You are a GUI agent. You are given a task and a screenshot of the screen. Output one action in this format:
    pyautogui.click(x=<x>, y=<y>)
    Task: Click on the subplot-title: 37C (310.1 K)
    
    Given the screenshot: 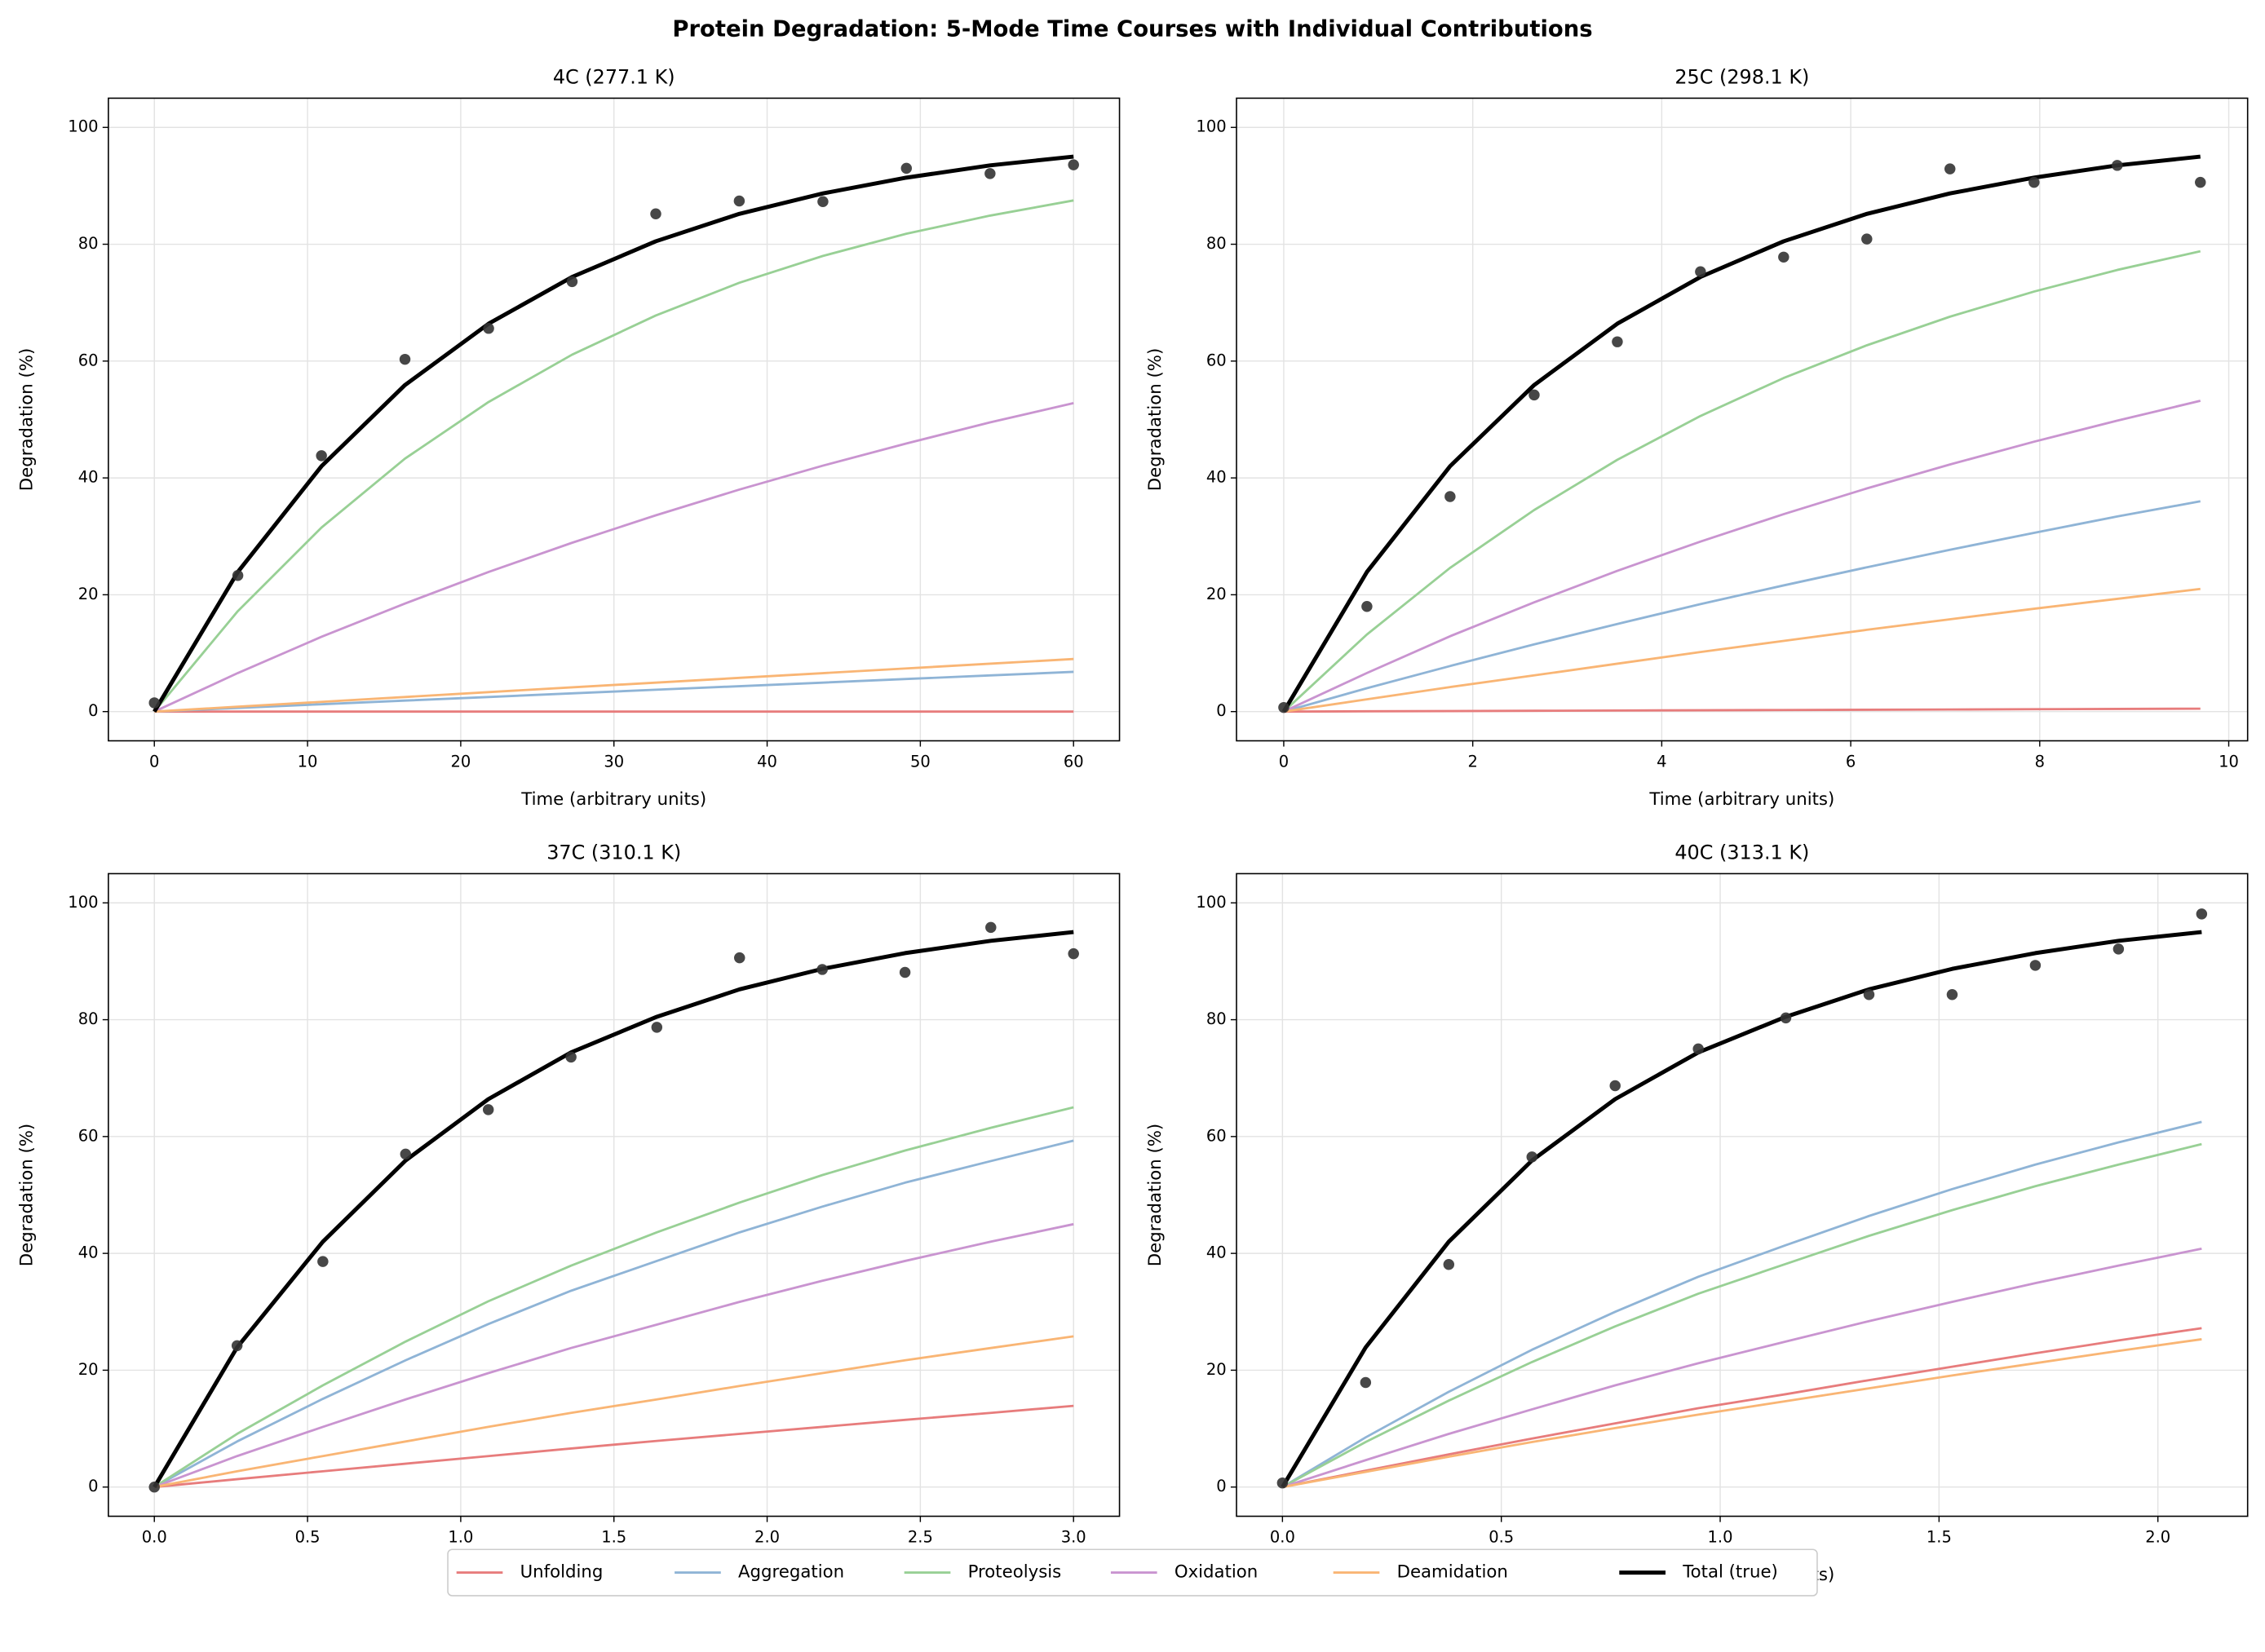 What is the action you would take?
    pyautogui.click(x=613, y=853)
    